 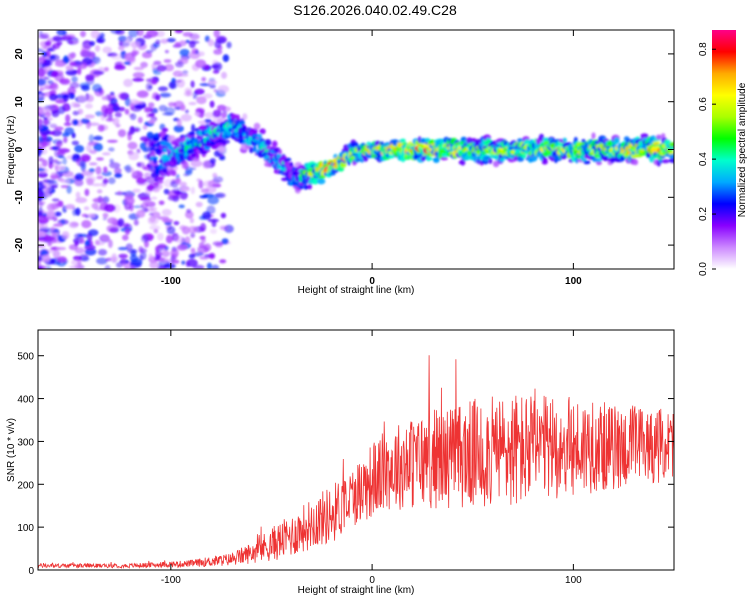 What do you see at coordinates (25, 400) in the screenshot?
I see `y-tick-label: 400` at bounding box center [25, 400].